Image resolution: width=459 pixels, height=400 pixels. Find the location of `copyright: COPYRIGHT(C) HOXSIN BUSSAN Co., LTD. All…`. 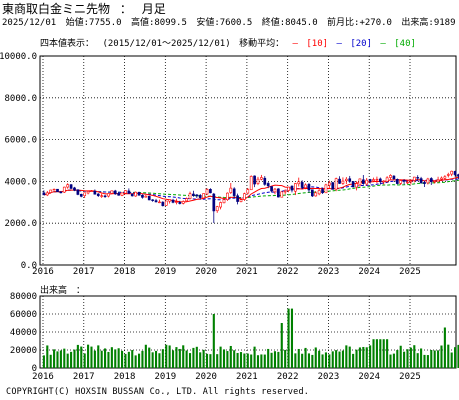

copyright: COPYRIGHT(C) HOXSIN BUSSAN Co., LTD. All… is located at coordinates (158, 392).